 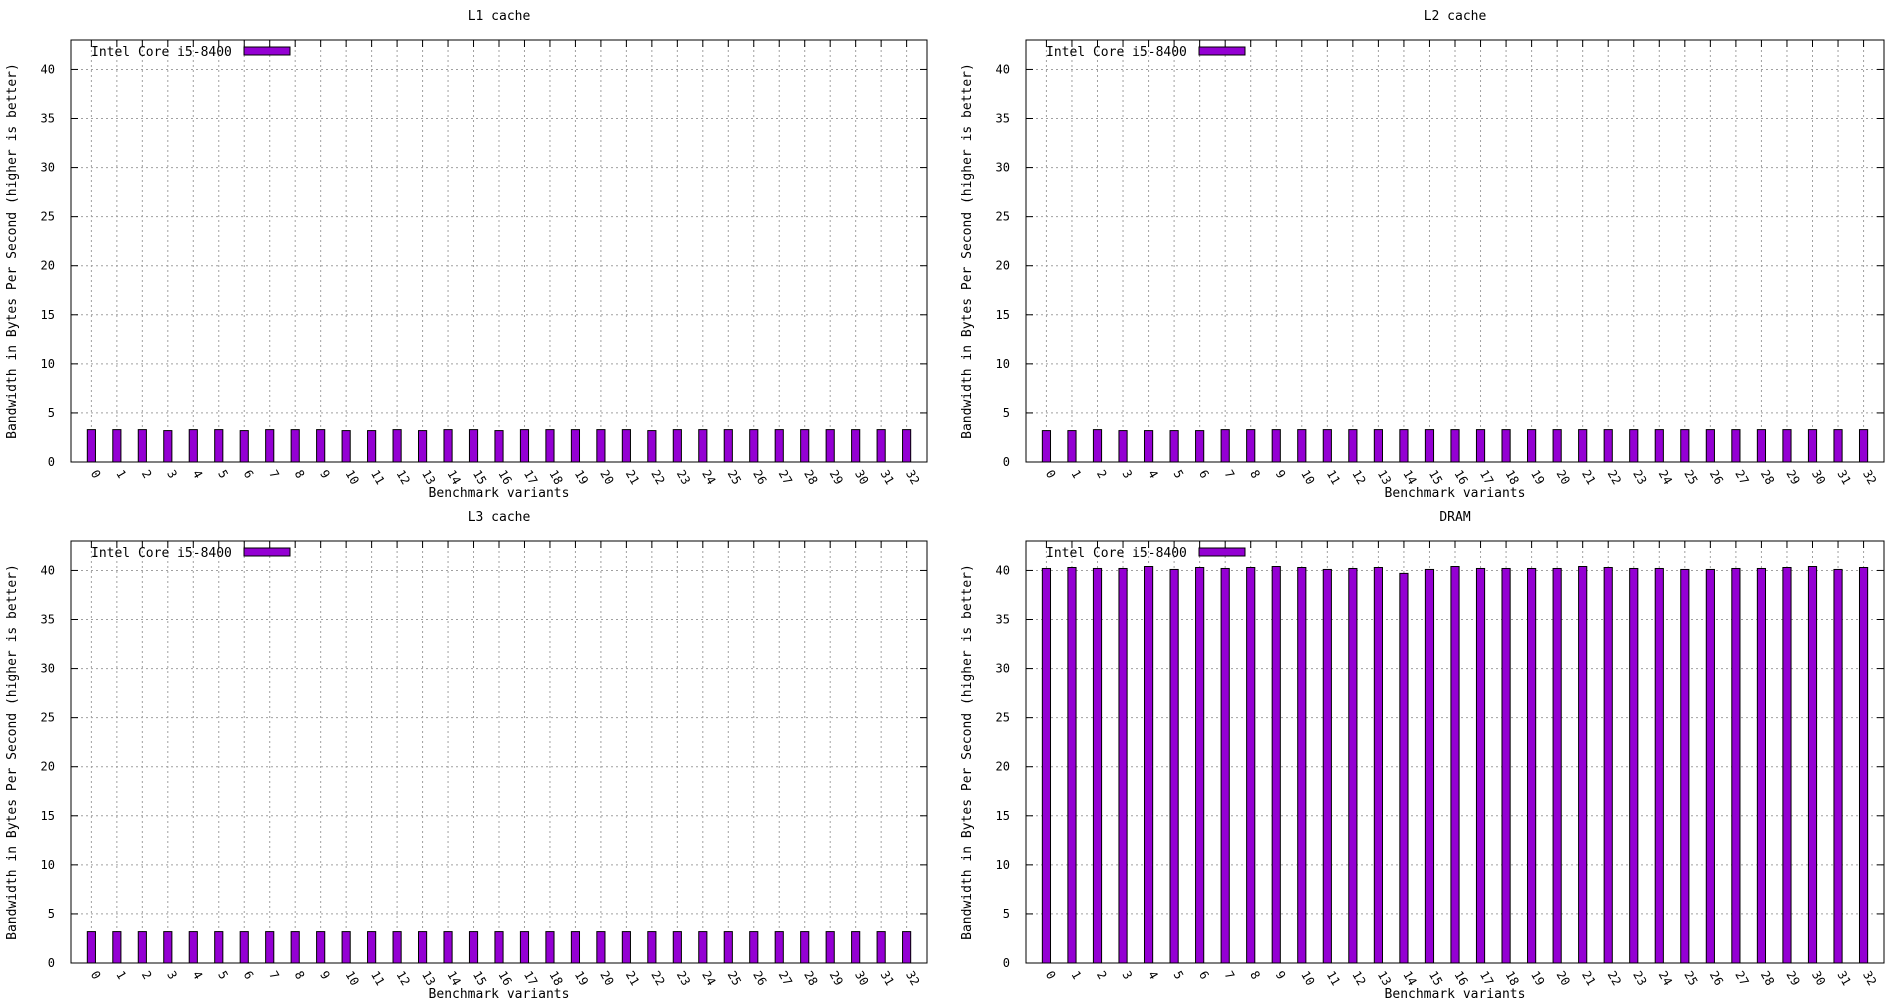 I want to click on y-tick-label: 20, so click(x=1003, y=266).